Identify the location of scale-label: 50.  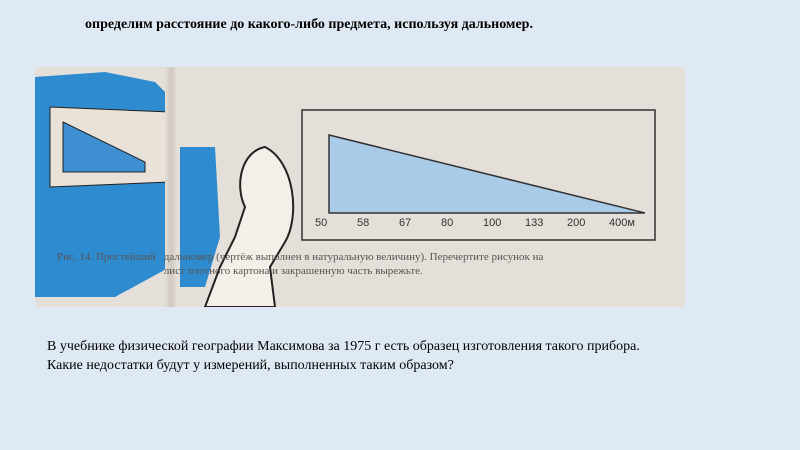
(321, 223).